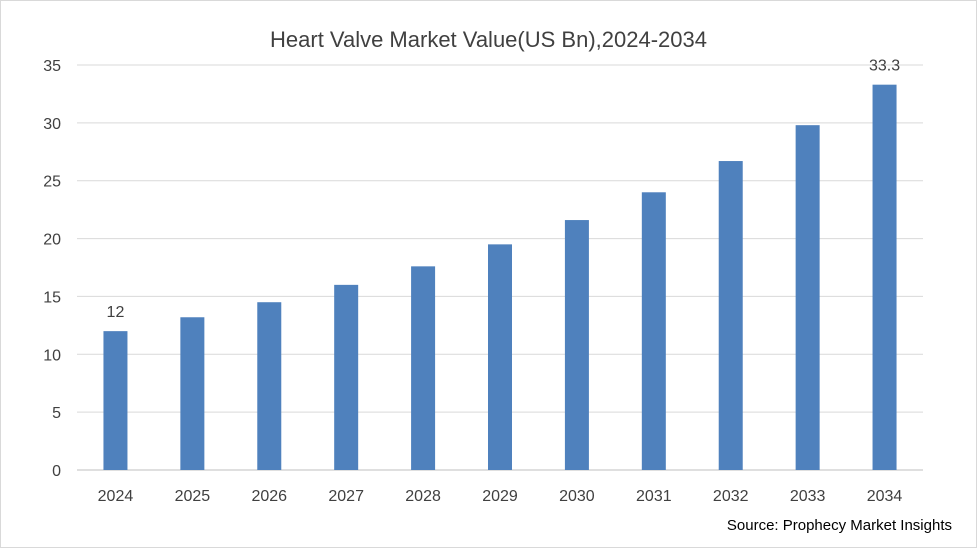  Describe the element at coordinates (500, 496) in the screenshot. I see `x-tick-label: 2029` at that location.